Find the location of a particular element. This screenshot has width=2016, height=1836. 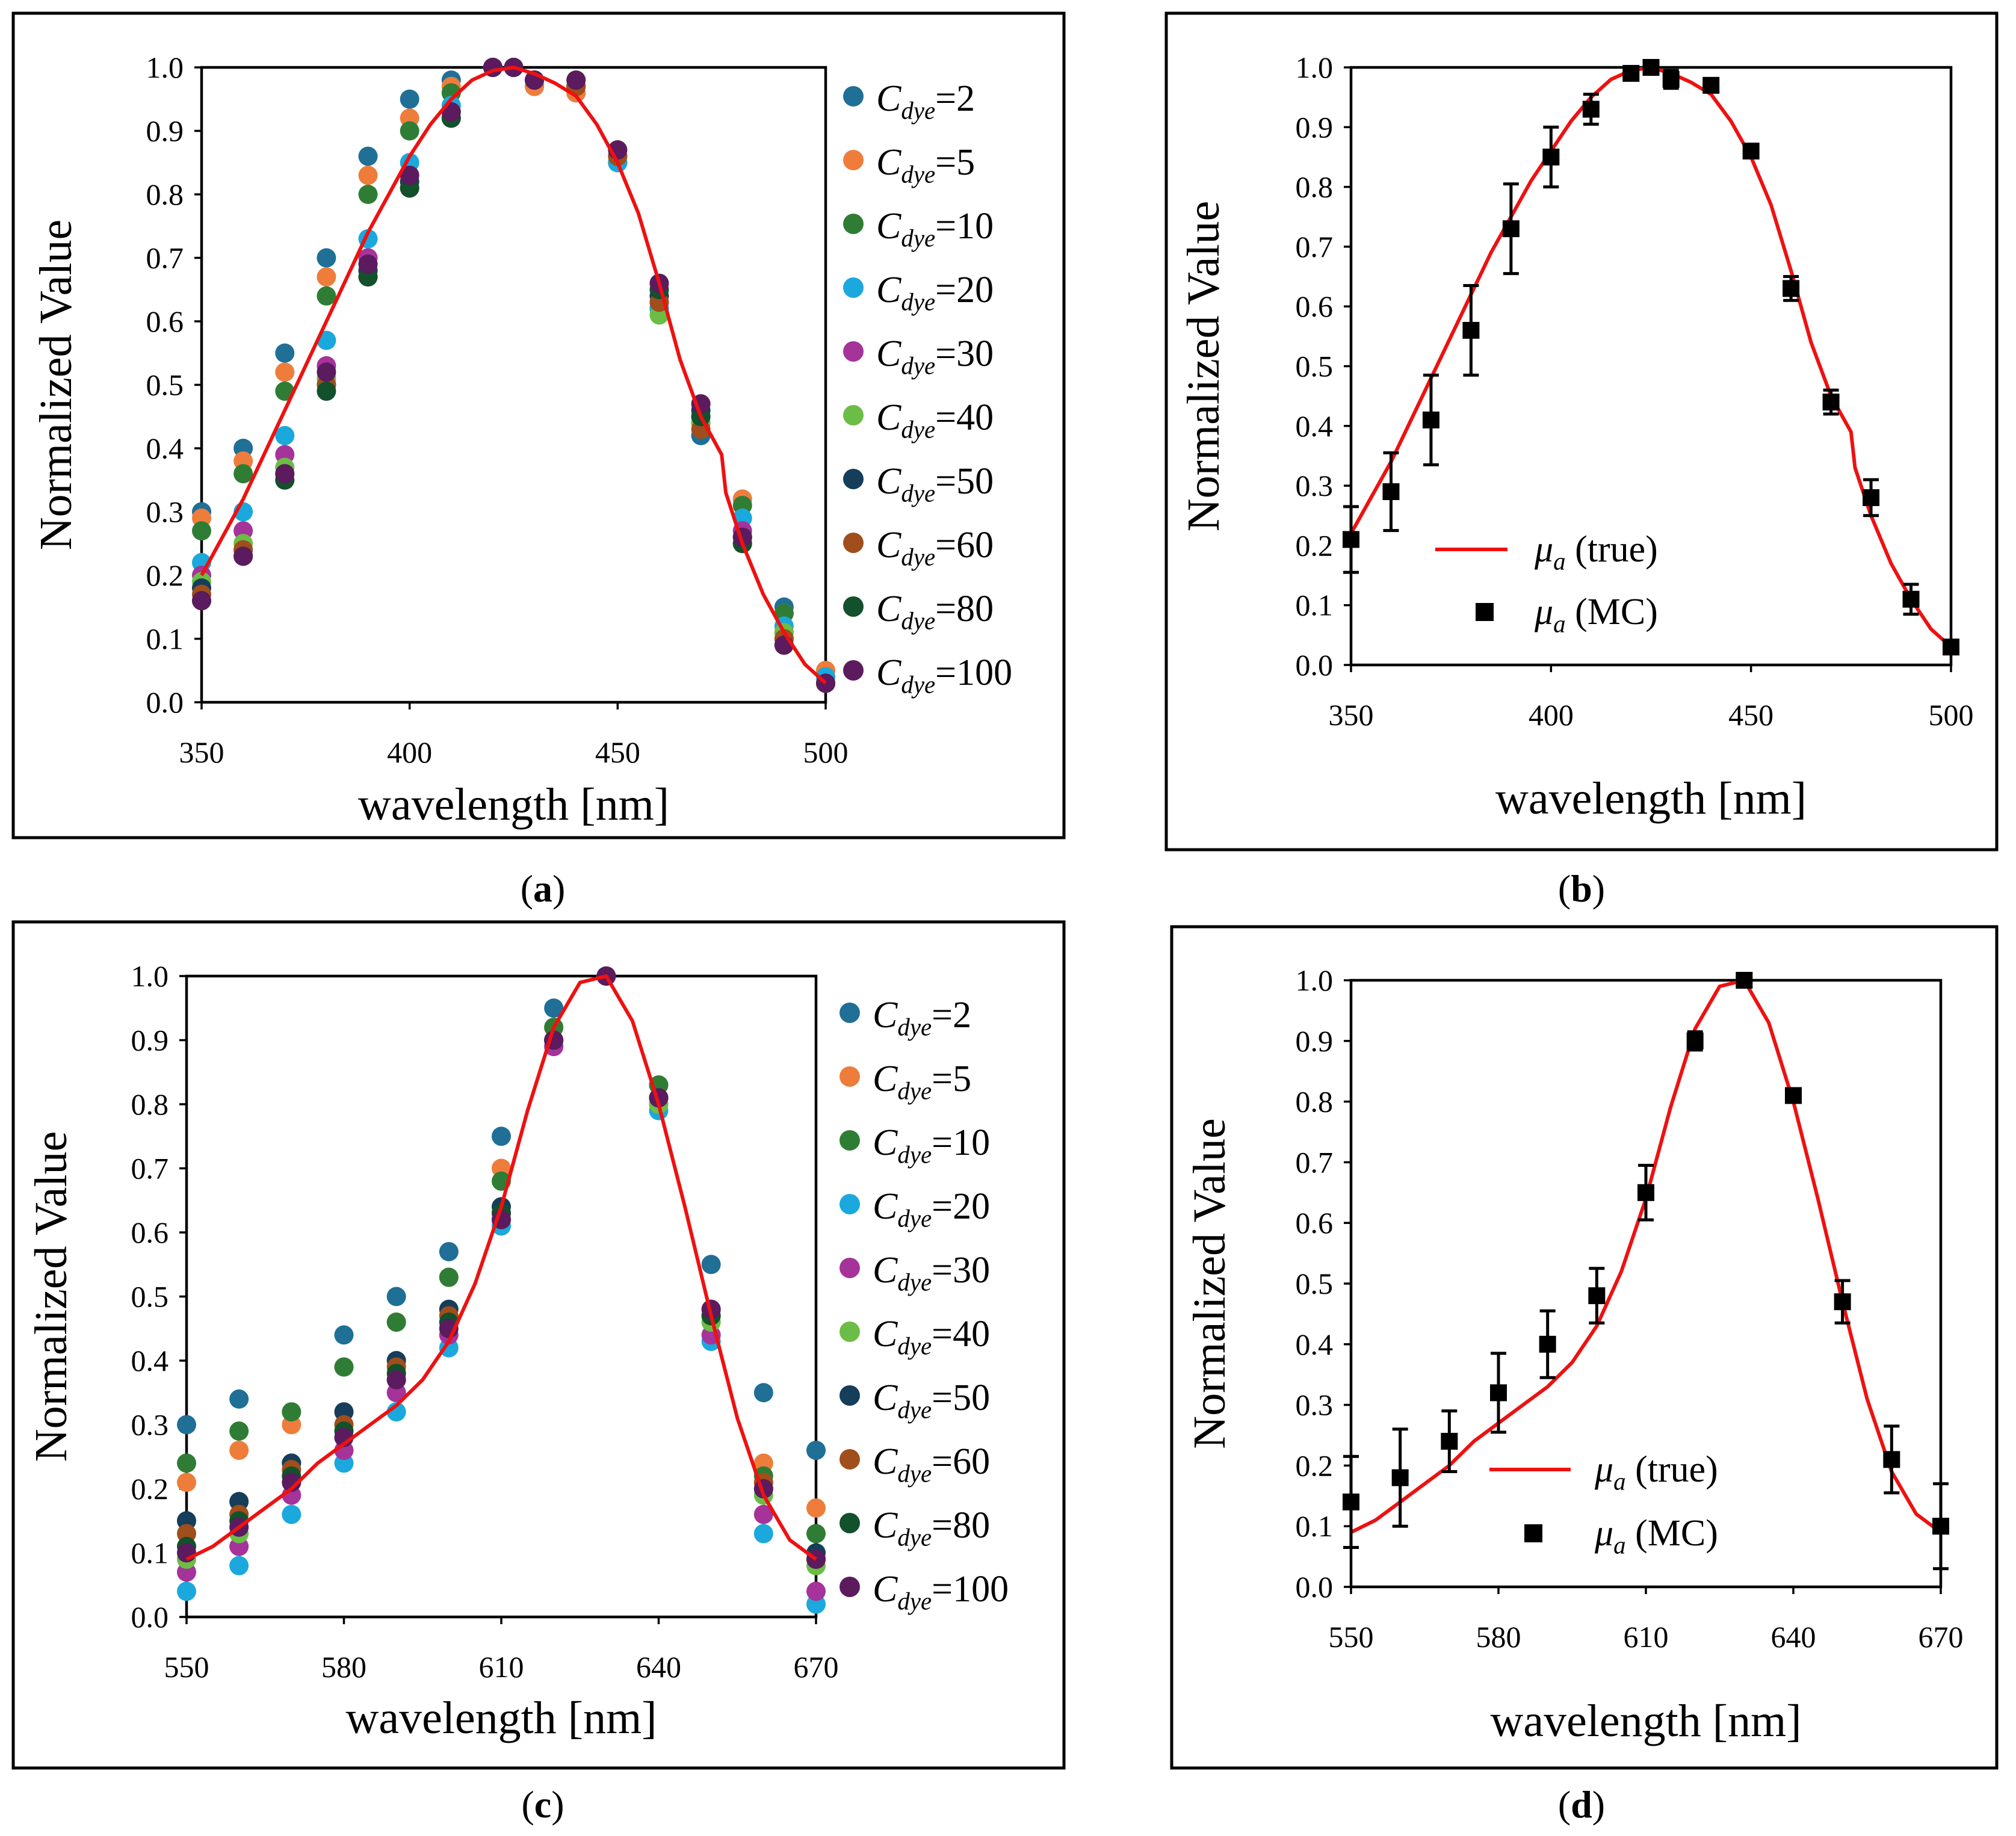

legend-entry-value: =10 is located at coordinates (961, 1143).